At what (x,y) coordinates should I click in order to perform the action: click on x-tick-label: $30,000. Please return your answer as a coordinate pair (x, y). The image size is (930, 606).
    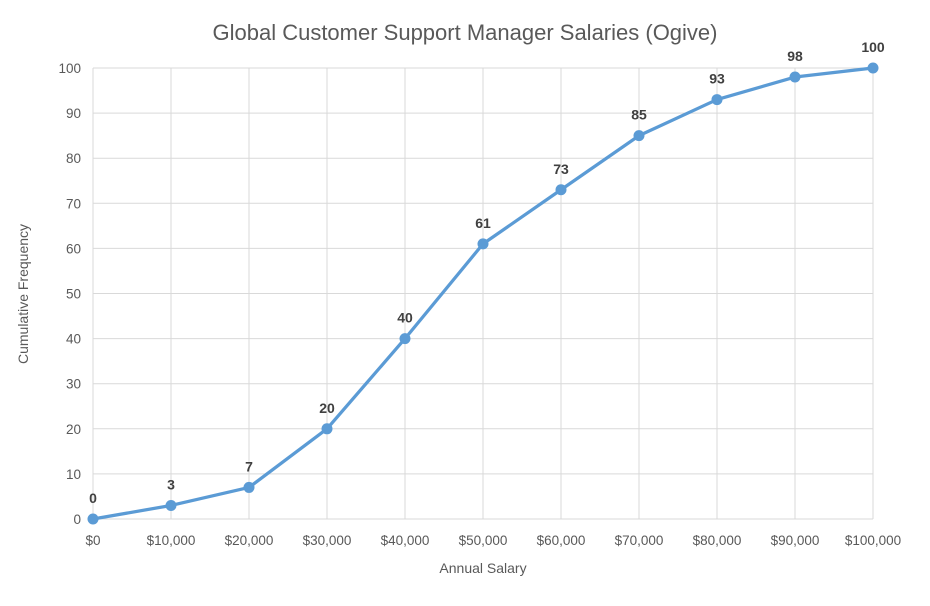
    Looking at the image, I should click on (327, 540).